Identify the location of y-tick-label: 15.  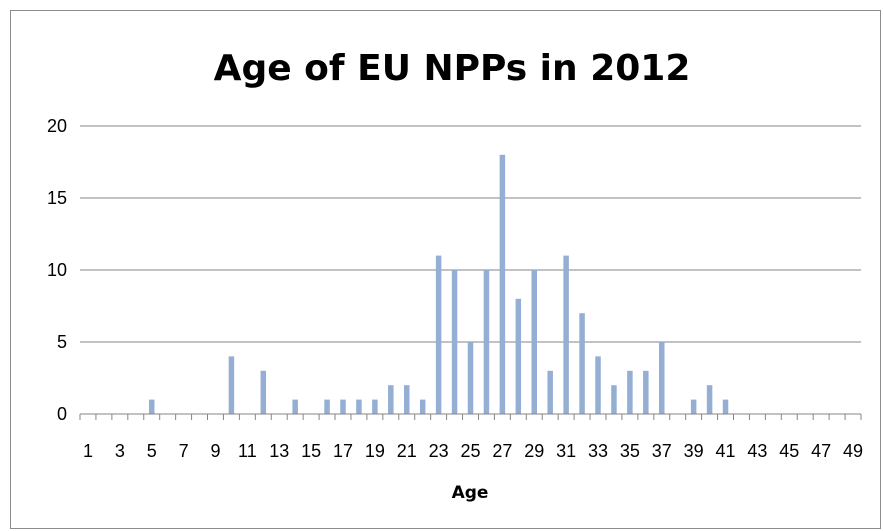
(57, 198).